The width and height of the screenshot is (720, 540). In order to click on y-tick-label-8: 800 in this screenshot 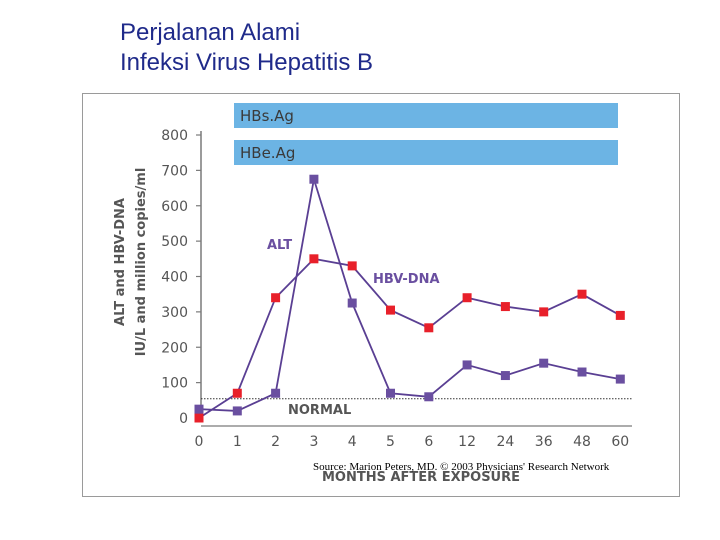, I will do `click(174, 136)`.